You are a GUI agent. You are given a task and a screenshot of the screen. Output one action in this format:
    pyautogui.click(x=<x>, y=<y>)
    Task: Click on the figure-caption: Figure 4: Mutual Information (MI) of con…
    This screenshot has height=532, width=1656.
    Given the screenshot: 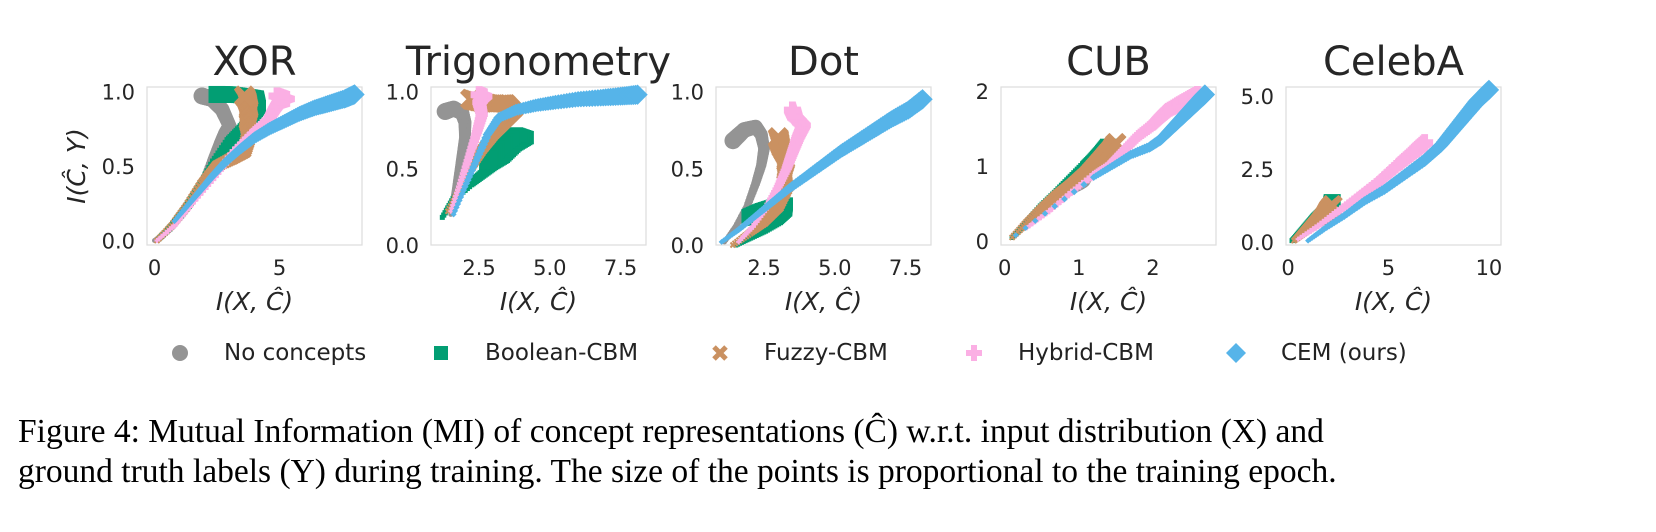 What is the action you would take?
    pyautogui.click(x=833, y=452)
    